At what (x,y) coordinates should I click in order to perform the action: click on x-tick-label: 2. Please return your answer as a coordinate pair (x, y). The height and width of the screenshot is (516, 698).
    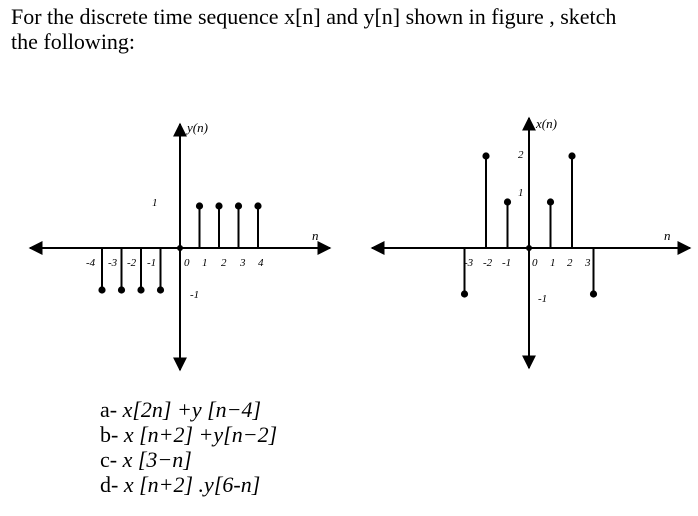
    Looking at the image, I should click on (570, 263).